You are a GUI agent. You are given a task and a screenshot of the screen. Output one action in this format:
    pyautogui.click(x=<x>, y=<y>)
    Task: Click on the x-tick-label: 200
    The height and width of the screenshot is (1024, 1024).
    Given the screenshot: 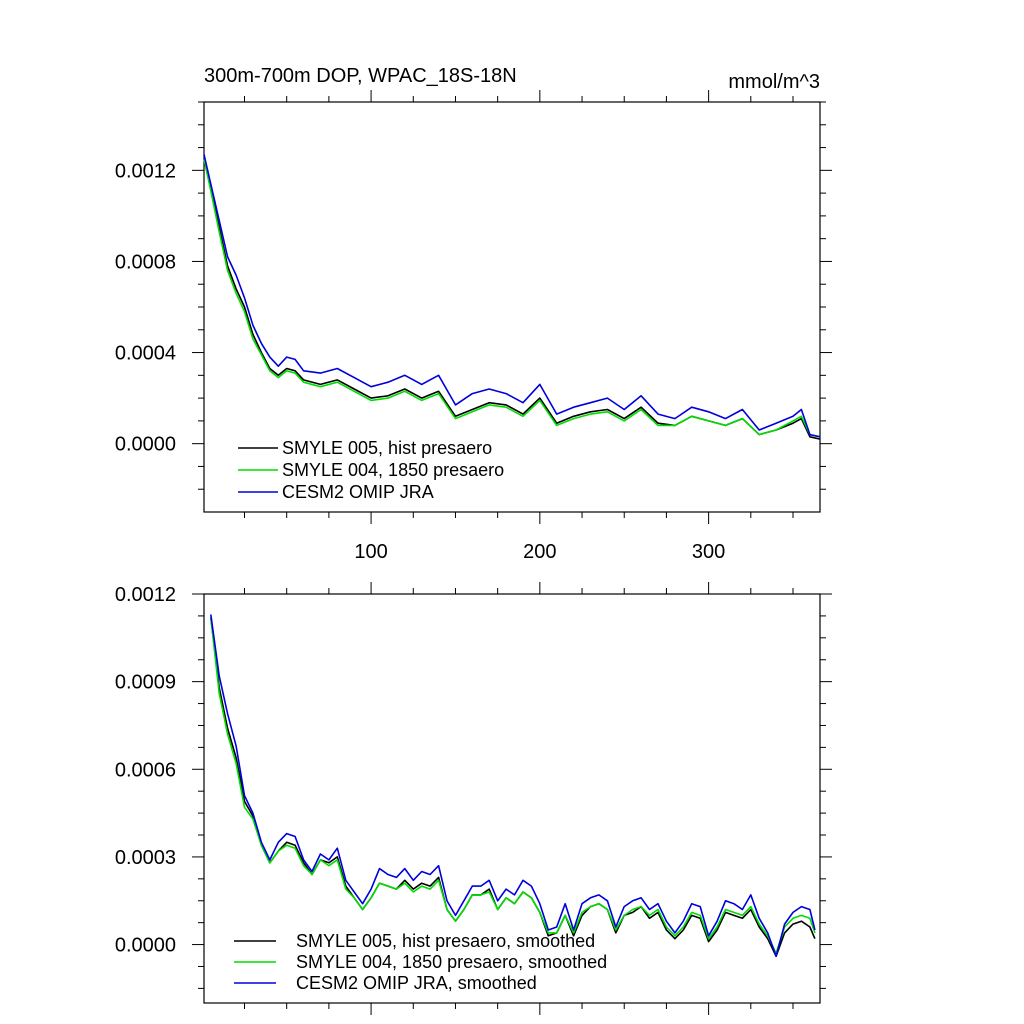 What is the action you would take?
    pyautogui.click(x=539, y=552)
    